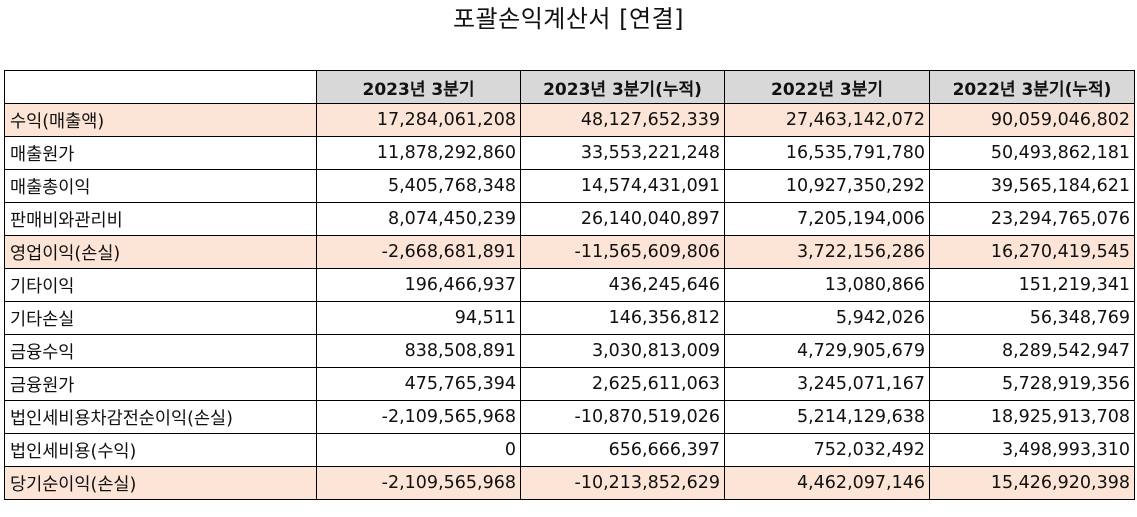 The height and width of the screenshot is (517, 1137). Describe the element at coordinates (827, 186) in the screenshot. I see `value-cell: 10,927,350,292` at that location.